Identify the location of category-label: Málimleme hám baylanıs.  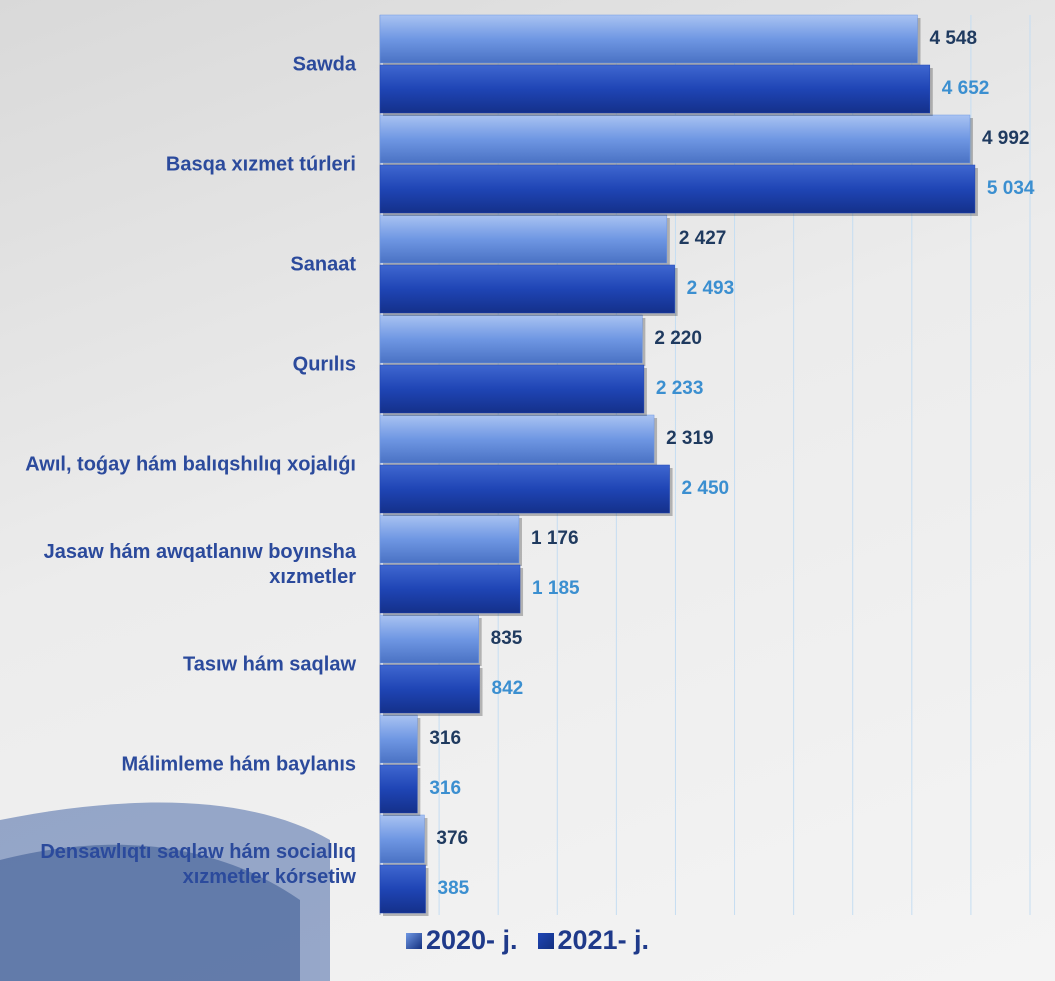
(238, 764).